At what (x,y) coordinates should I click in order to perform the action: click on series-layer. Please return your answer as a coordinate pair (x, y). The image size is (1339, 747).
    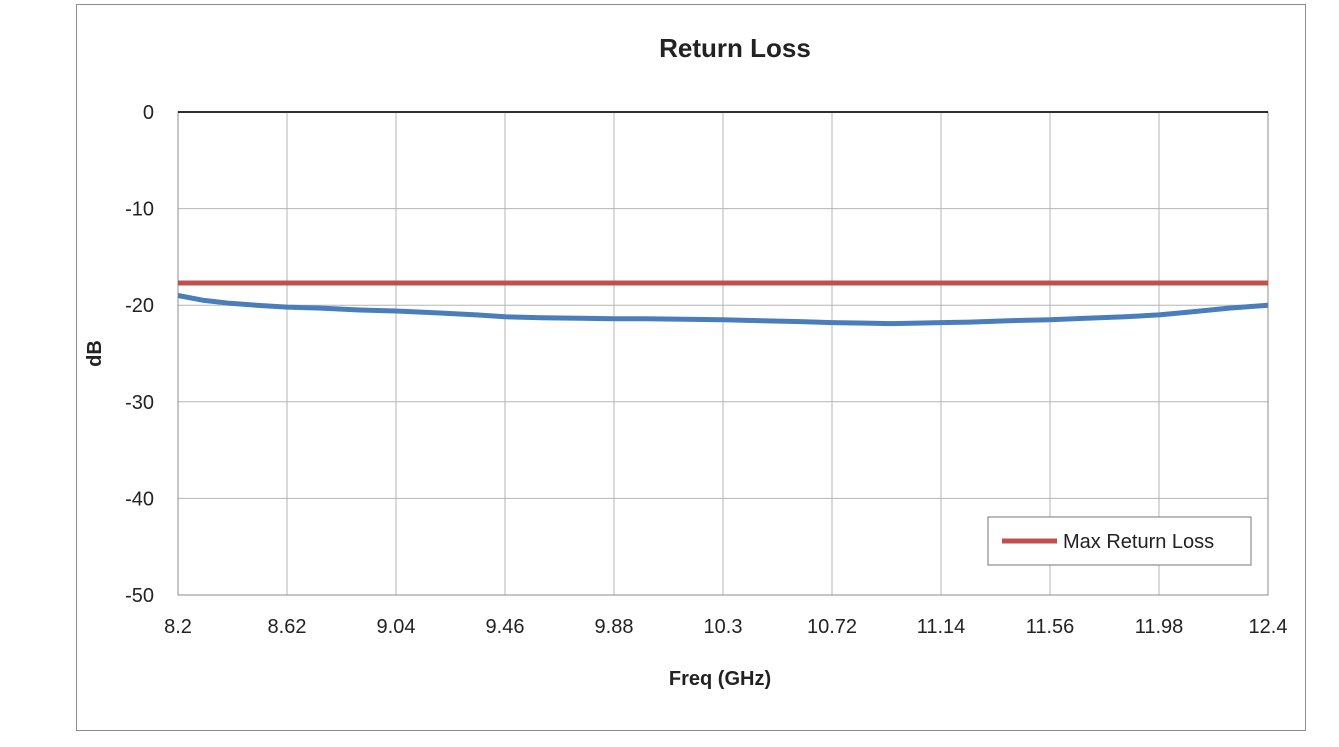
    Looking at the image, I should click on (723, 303).